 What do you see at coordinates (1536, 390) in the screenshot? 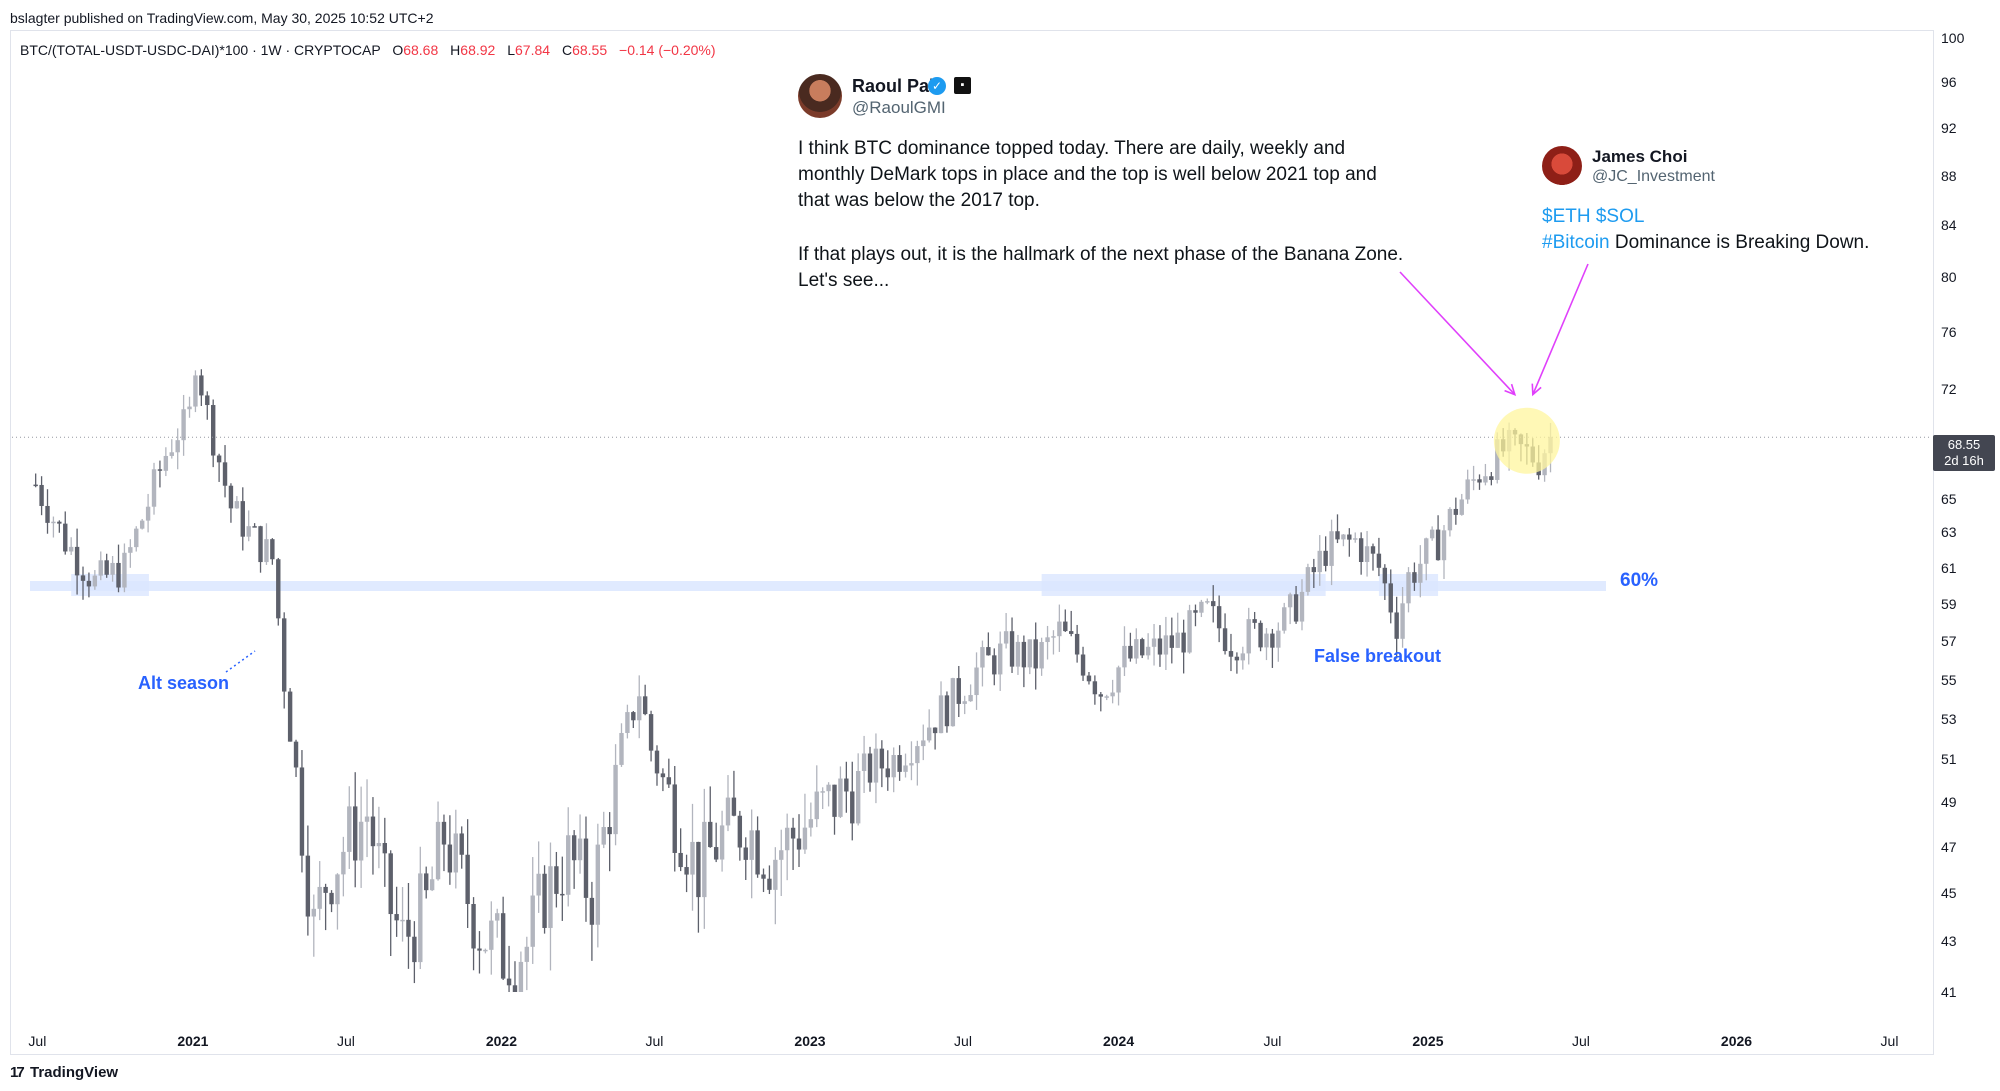
I see `james-choi-arrow-head` at bounding box center [1536, 390].